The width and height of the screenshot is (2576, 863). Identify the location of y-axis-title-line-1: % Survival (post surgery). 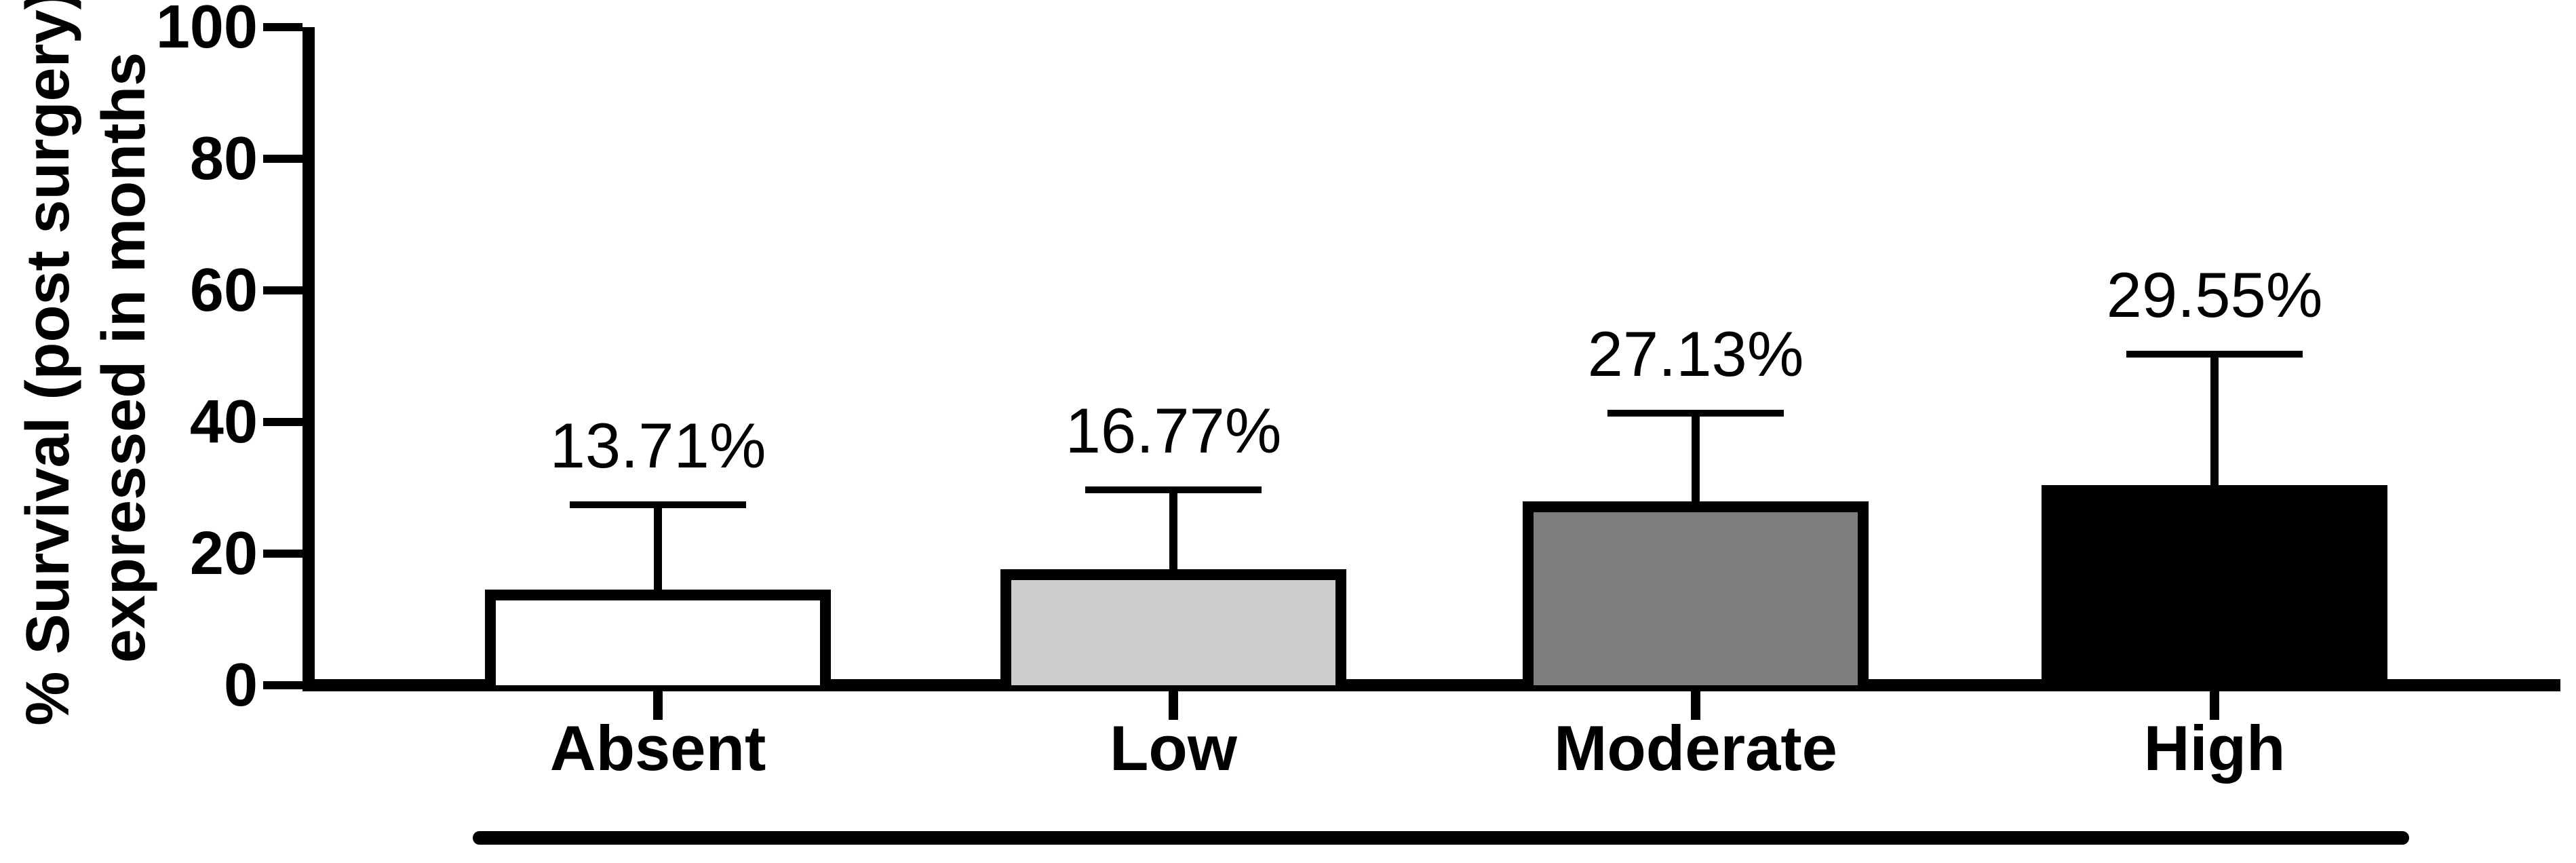
(48, 363).